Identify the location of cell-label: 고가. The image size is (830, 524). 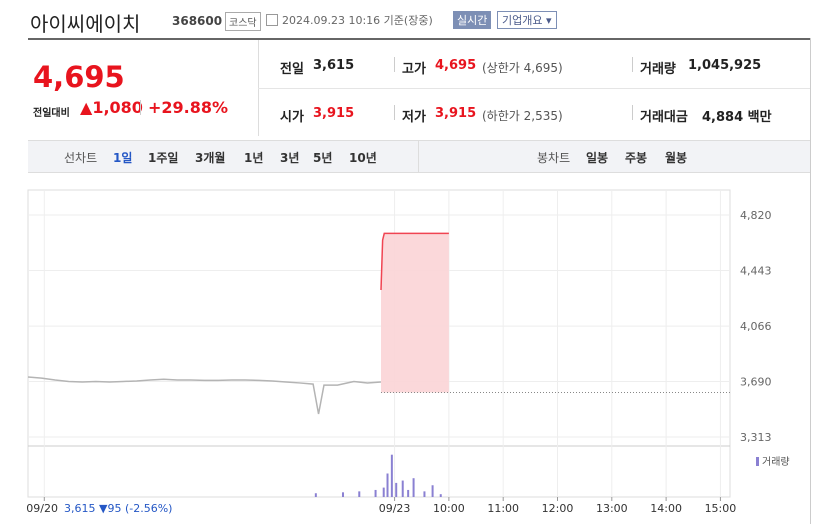
(414, 69).